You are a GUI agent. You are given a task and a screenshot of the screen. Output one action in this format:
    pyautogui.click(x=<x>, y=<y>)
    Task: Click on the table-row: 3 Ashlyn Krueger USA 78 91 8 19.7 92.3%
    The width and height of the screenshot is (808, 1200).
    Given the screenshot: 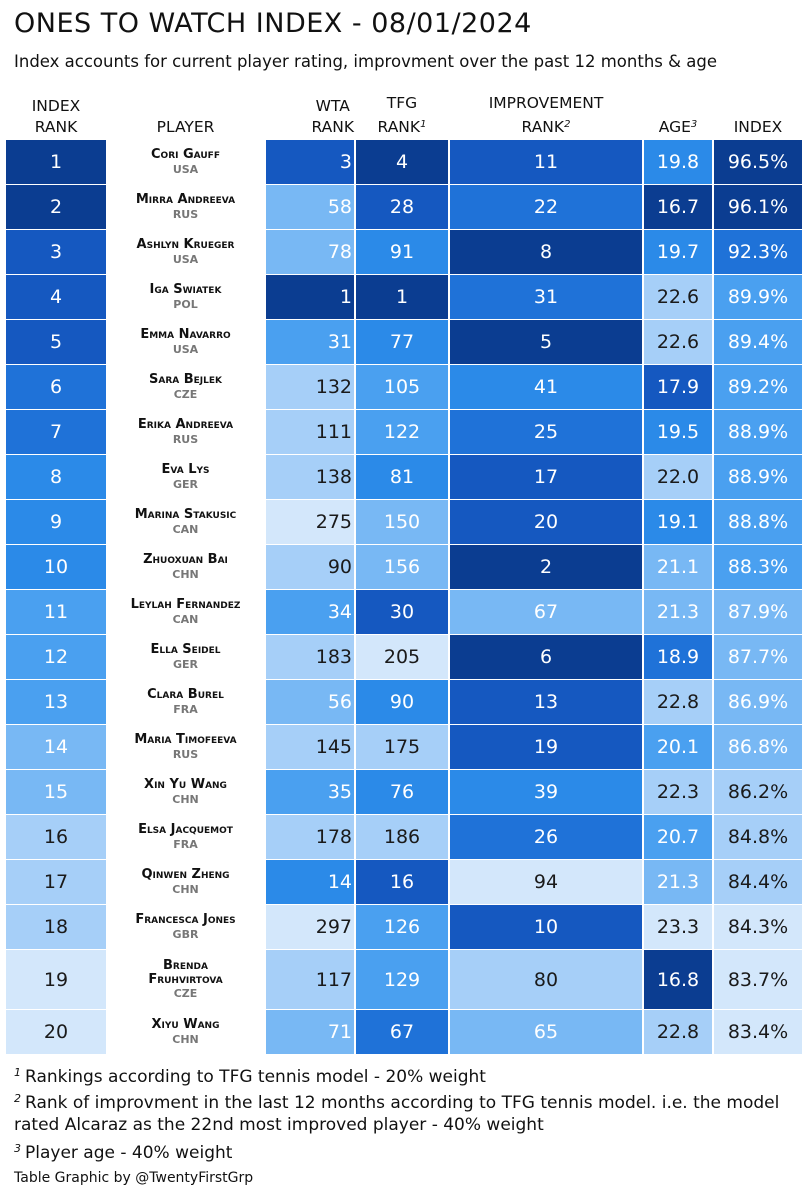 What is the action you would take?
    pyautogui.click(x=404, y=252)
    